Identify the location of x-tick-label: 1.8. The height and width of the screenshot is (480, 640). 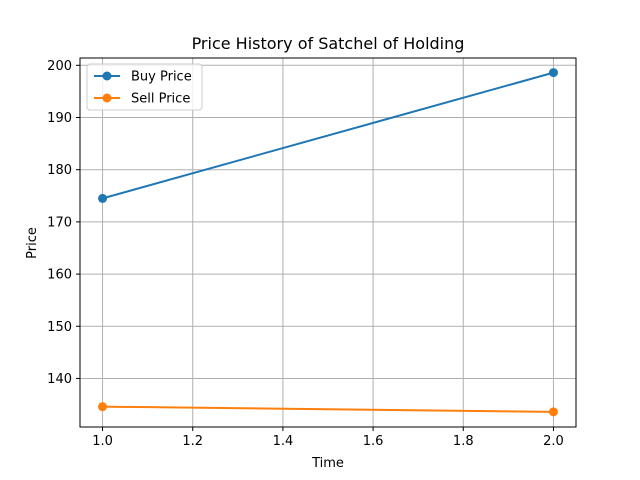
(463, 441).